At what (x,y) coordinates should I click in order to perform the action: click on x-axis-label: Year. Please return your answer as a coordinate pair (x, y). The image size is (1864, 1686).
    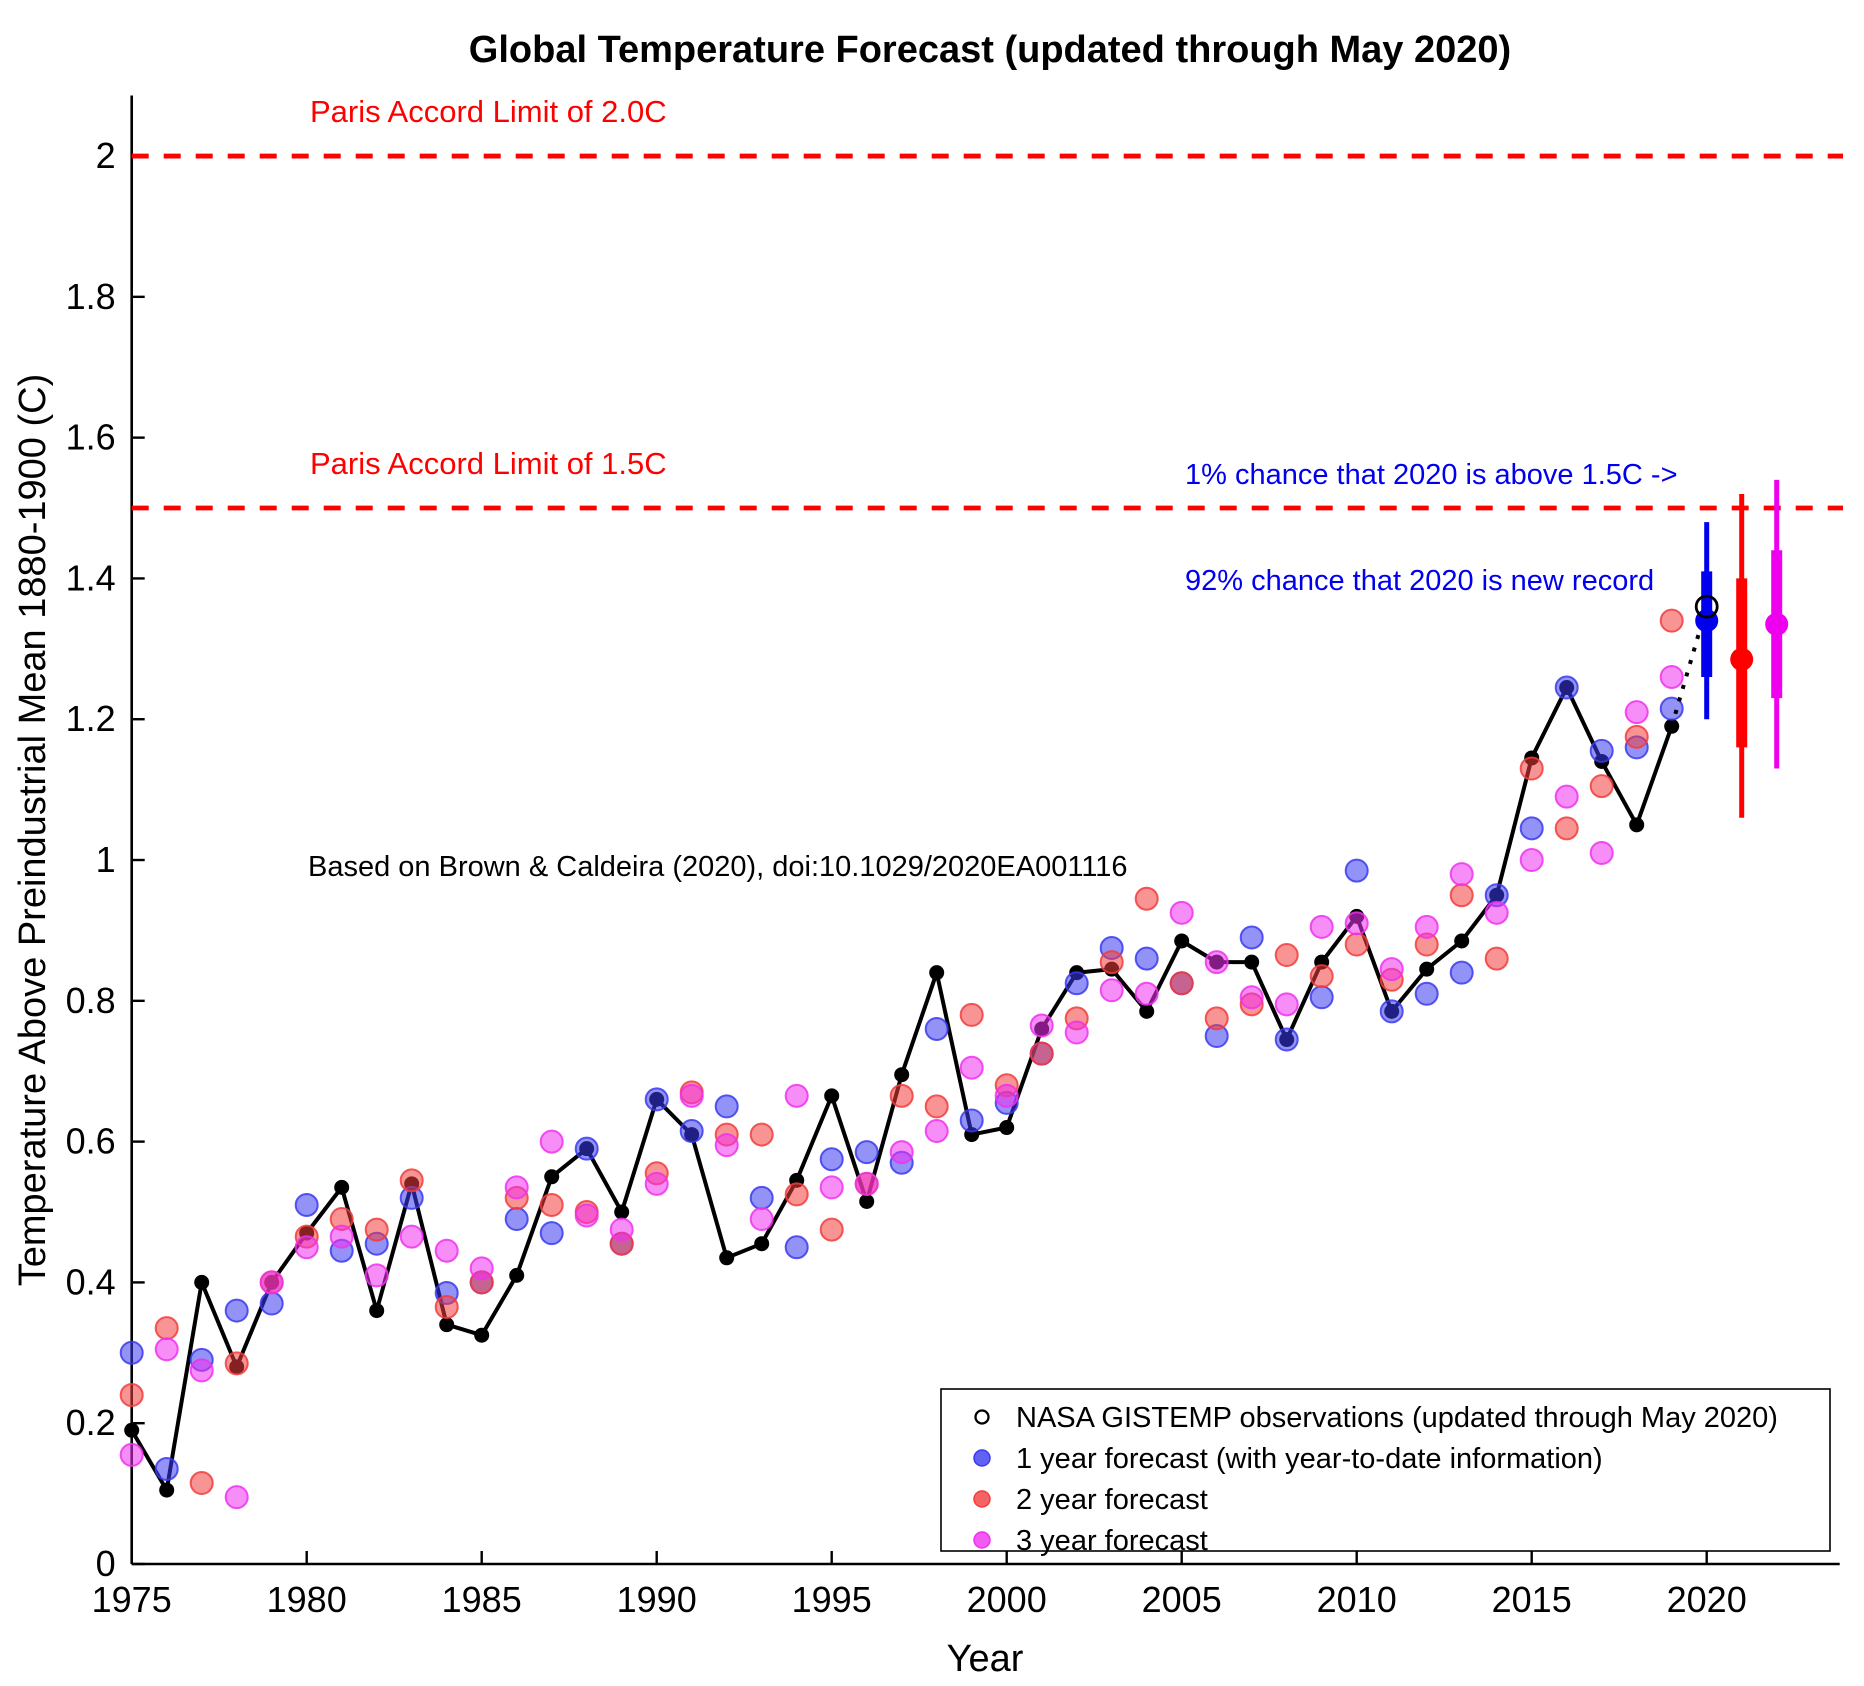
    Looking at the image, I should click on (985, 1659).